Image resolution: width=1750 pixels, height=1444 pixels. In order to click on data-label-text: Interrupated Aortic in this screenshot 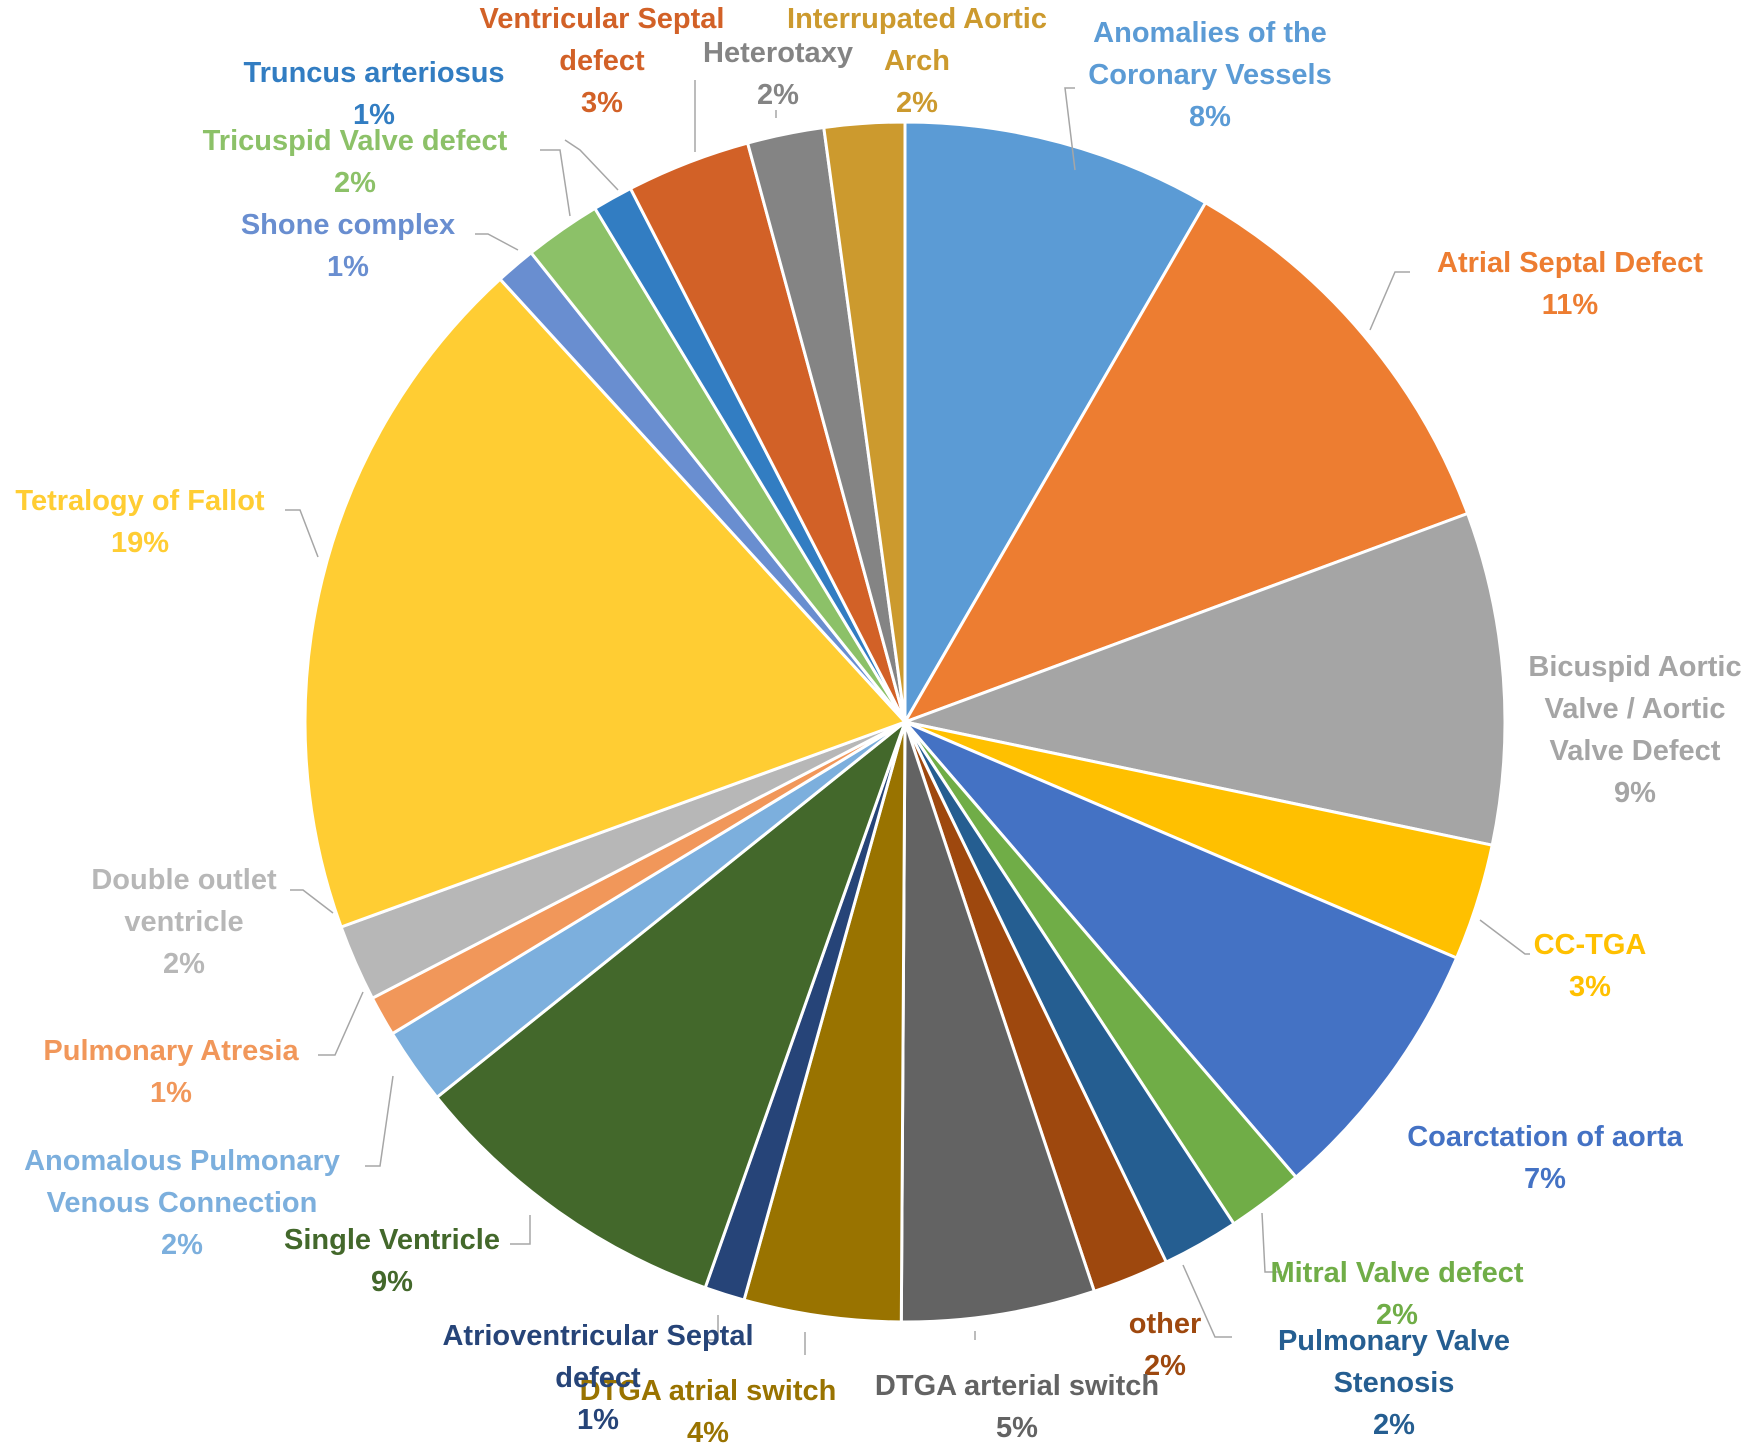, I will do `click(917, 19)`.